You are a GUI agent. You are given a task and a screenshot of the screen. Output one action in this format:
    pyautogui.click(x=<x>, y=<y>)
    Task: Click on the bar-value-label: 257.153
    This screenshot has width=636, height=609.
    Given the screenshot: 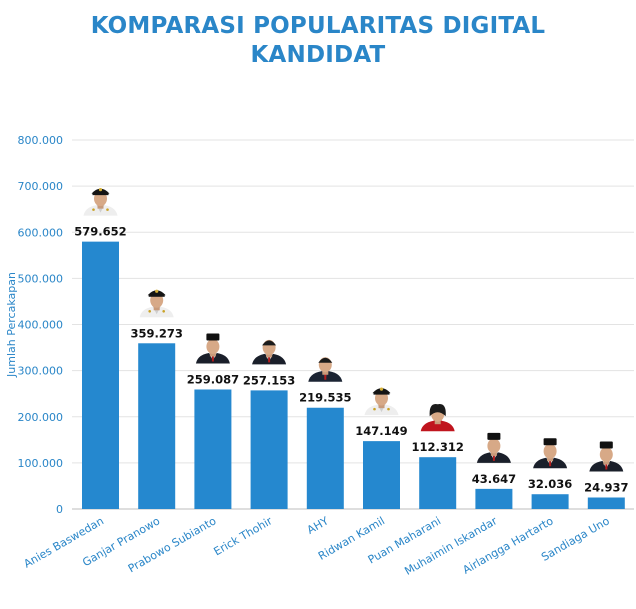 What is the action you would take?
    pyautogui.click(x=269, y=380)
    